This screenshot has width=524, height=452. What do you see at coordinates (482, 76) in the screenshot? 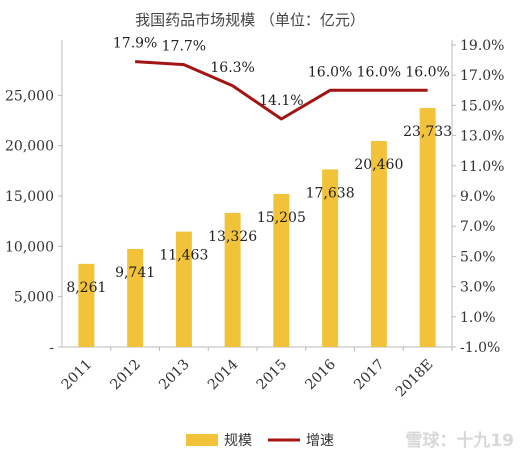
I see `right-tick-label: 17.0%` at bounding box center [482, 76].